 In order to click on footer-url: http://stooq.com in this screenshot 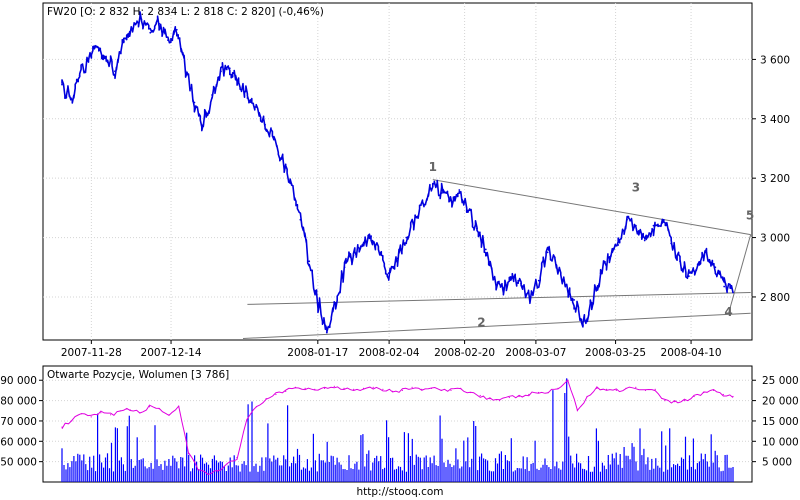, I will do `click(399, 492)`.